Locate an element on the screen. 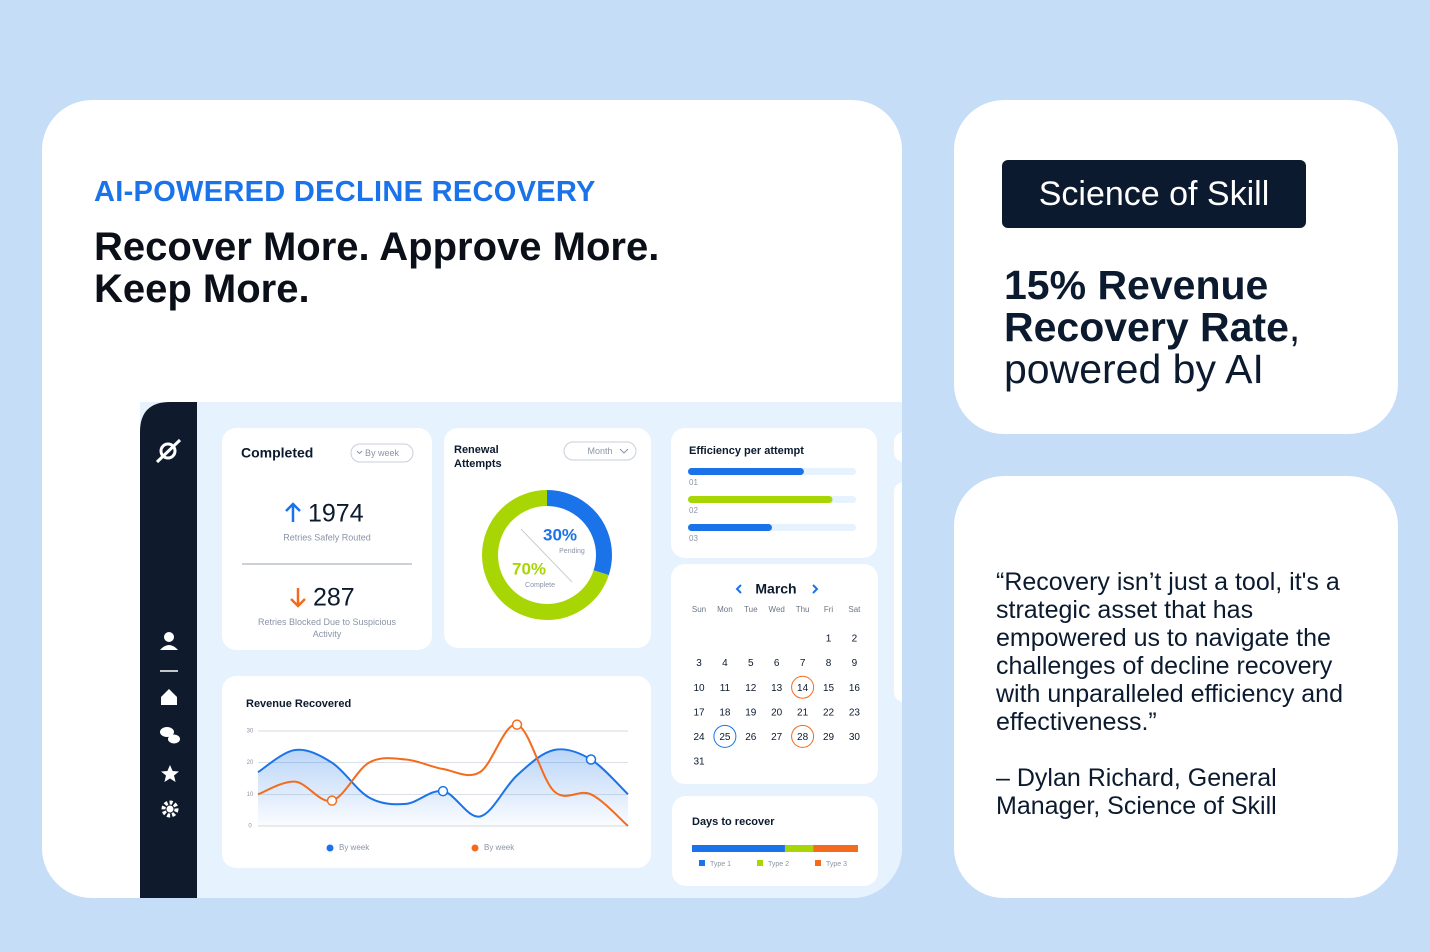 The height and width of the screenshot is (952, 1430). day: 8 is located at coordinates (829, 663).